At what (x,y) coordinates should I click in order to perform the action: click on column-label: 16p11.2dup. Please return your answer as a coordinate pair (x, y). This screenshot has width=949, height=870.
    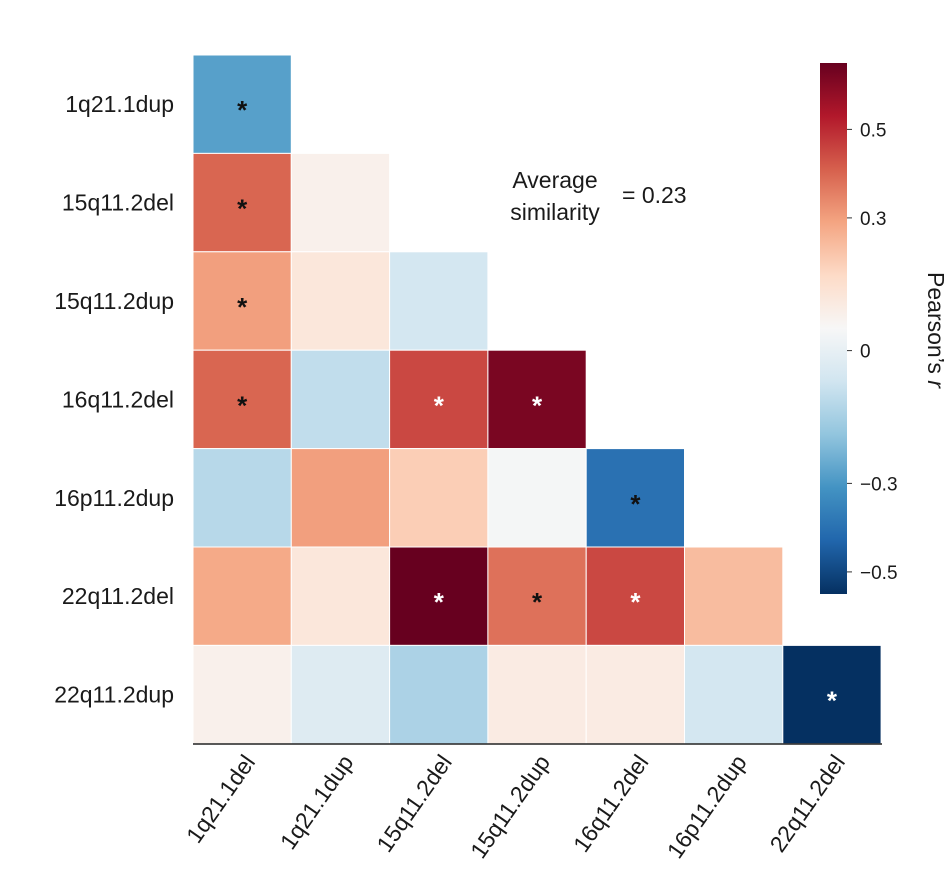
    Looking at the image, I should click on (707, 806).